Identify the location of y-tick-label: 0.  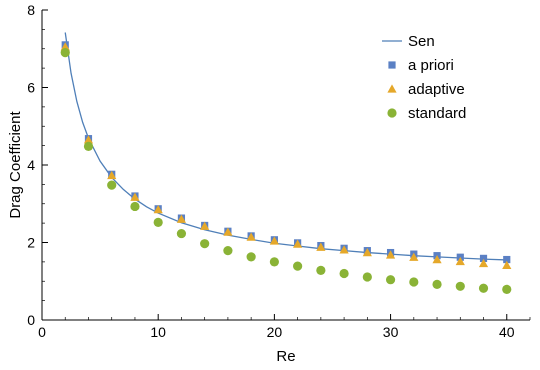
(31, 320).